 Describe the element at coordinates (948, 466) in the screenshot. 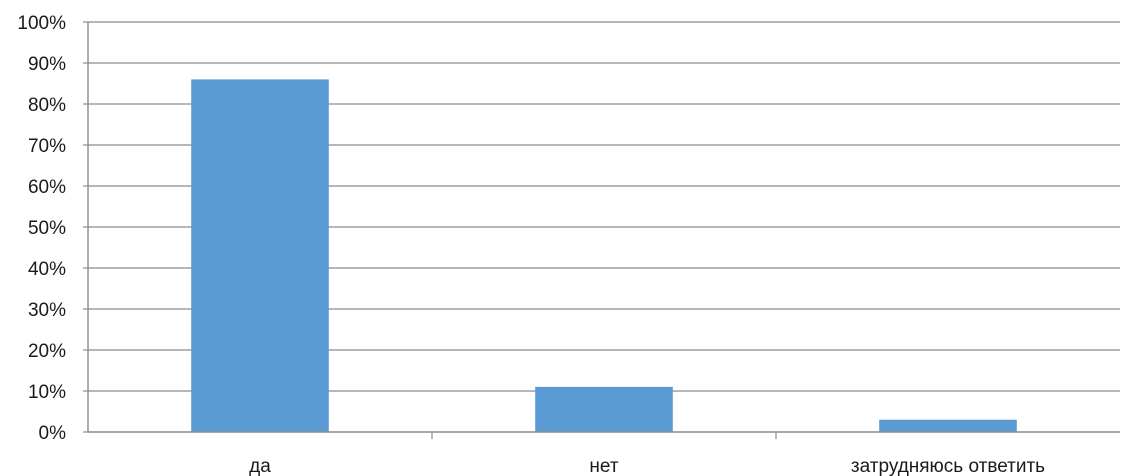

I see `x-category-label: затрудняюсь ответить` at that location.